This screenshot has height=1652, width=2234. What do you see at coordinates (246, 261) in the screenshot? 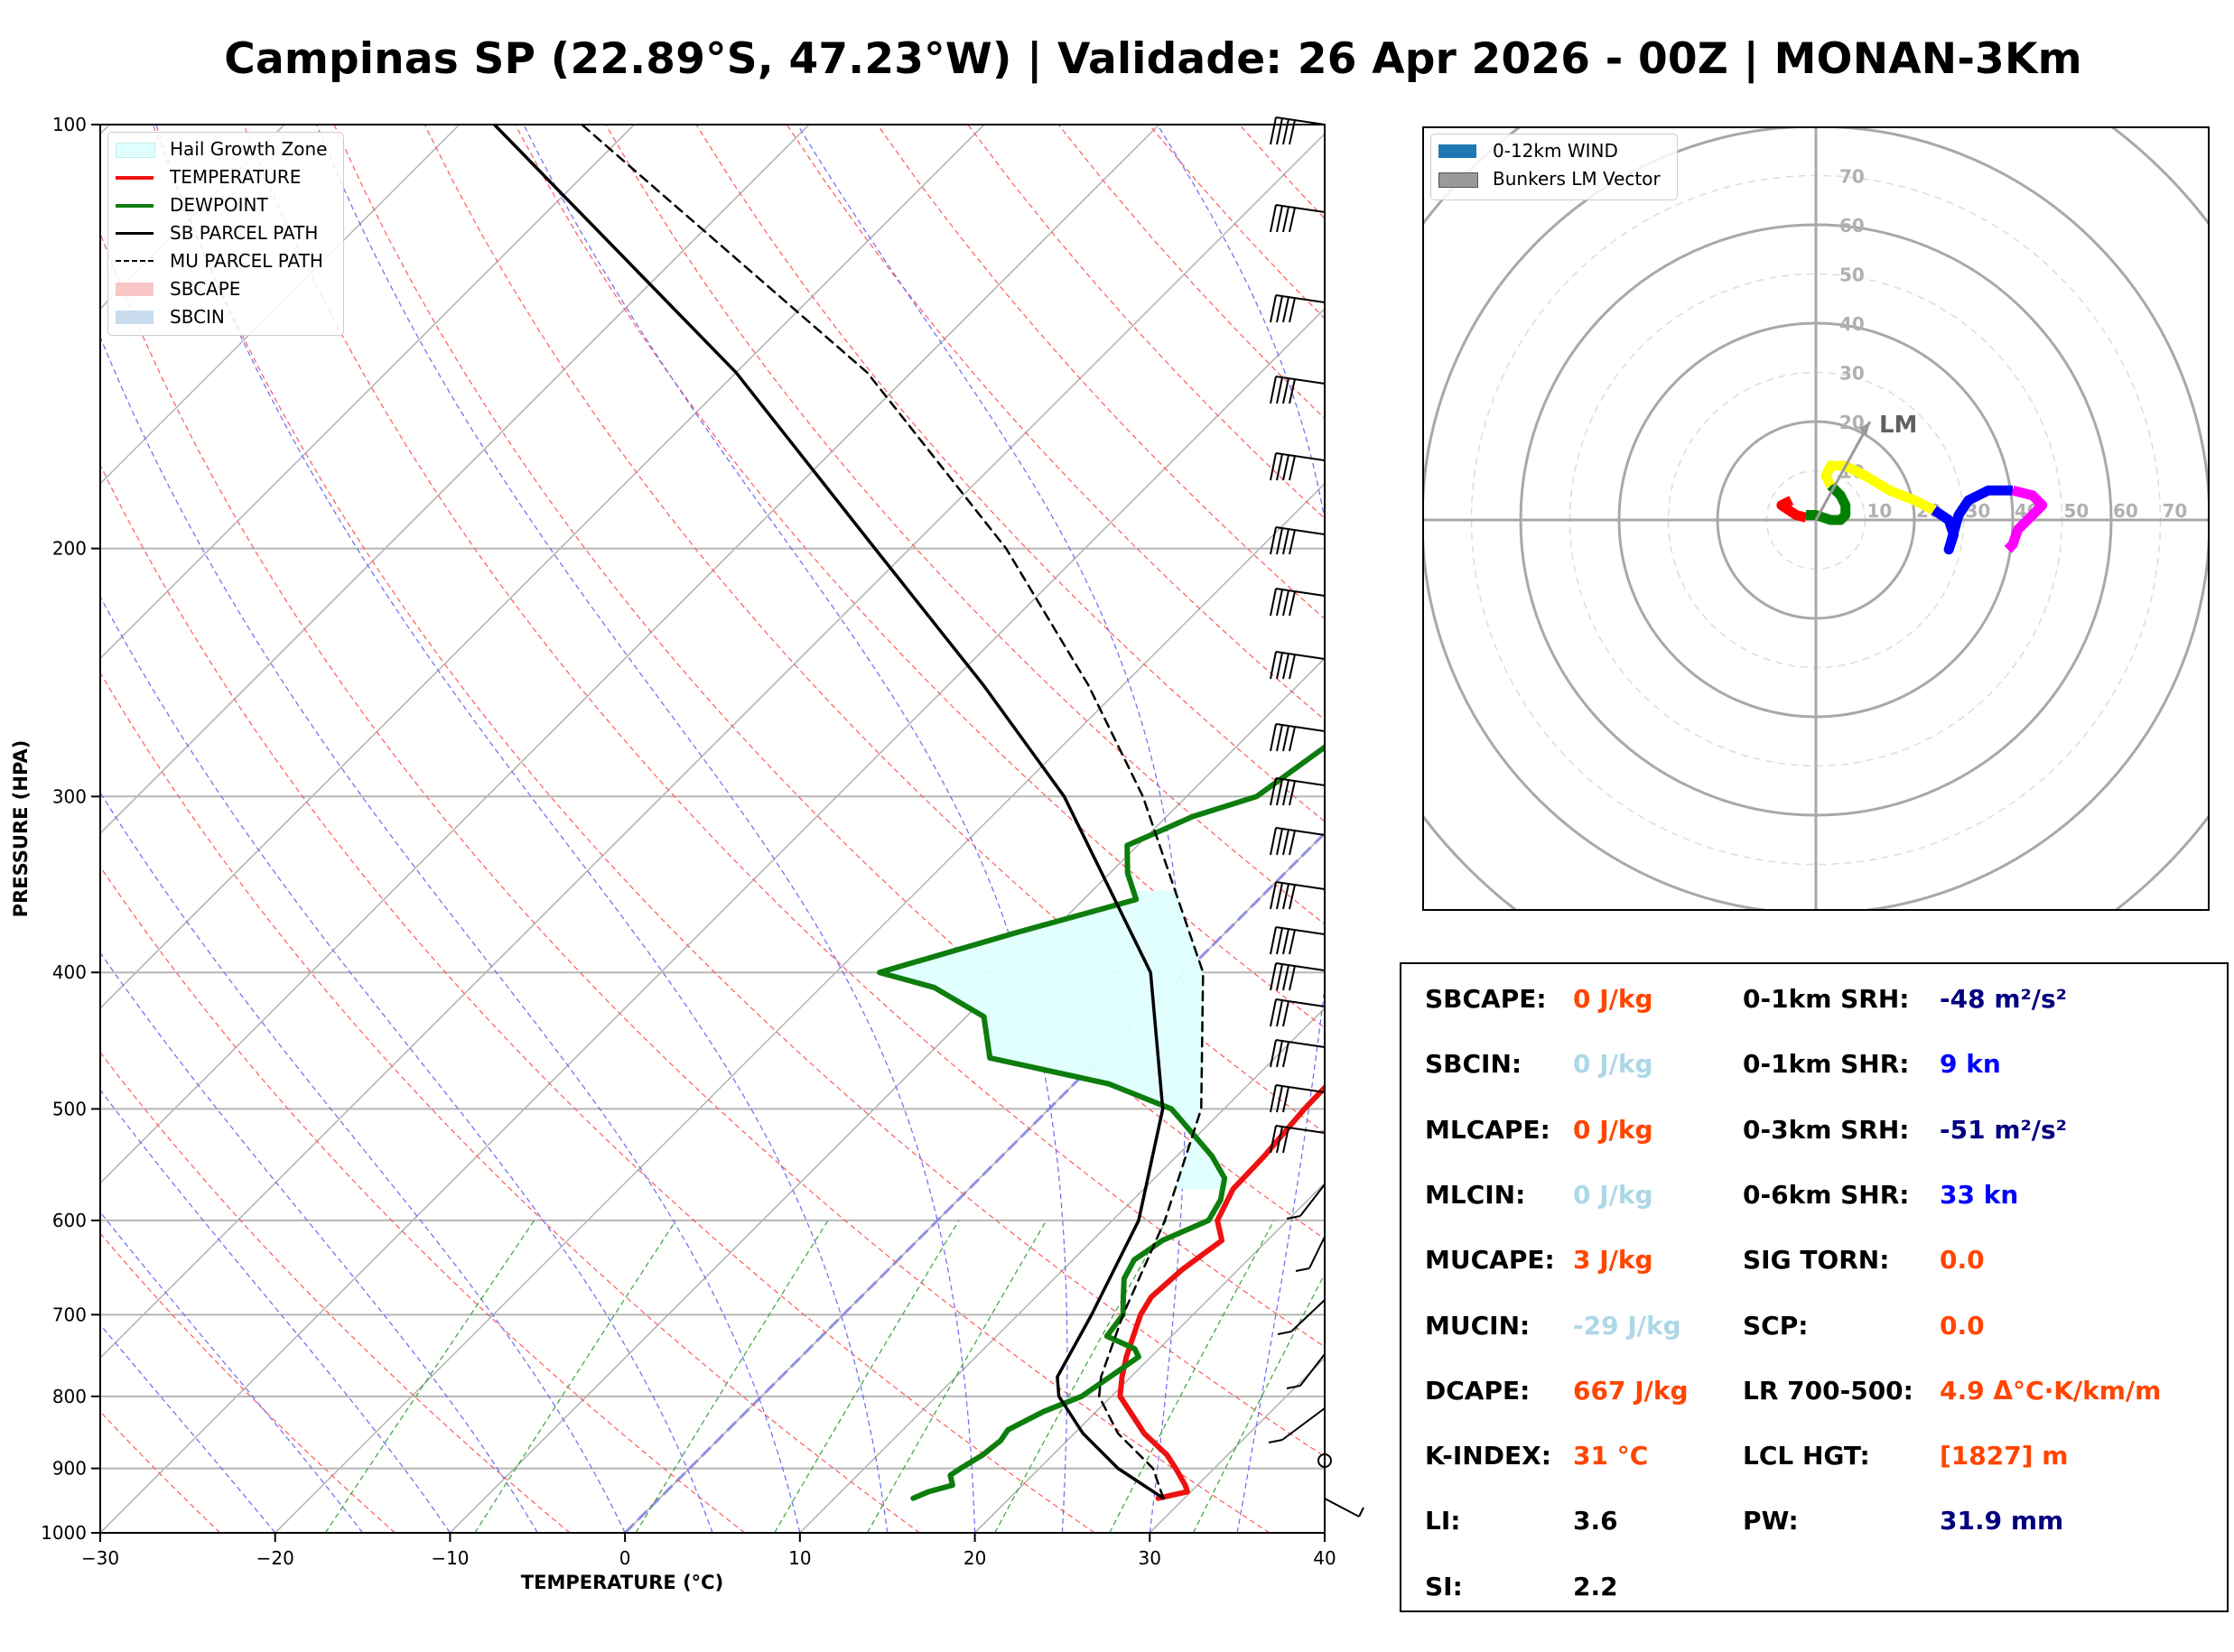
I see `legend-label: MU PARCEL PATH` at bounding box center [246, 261].